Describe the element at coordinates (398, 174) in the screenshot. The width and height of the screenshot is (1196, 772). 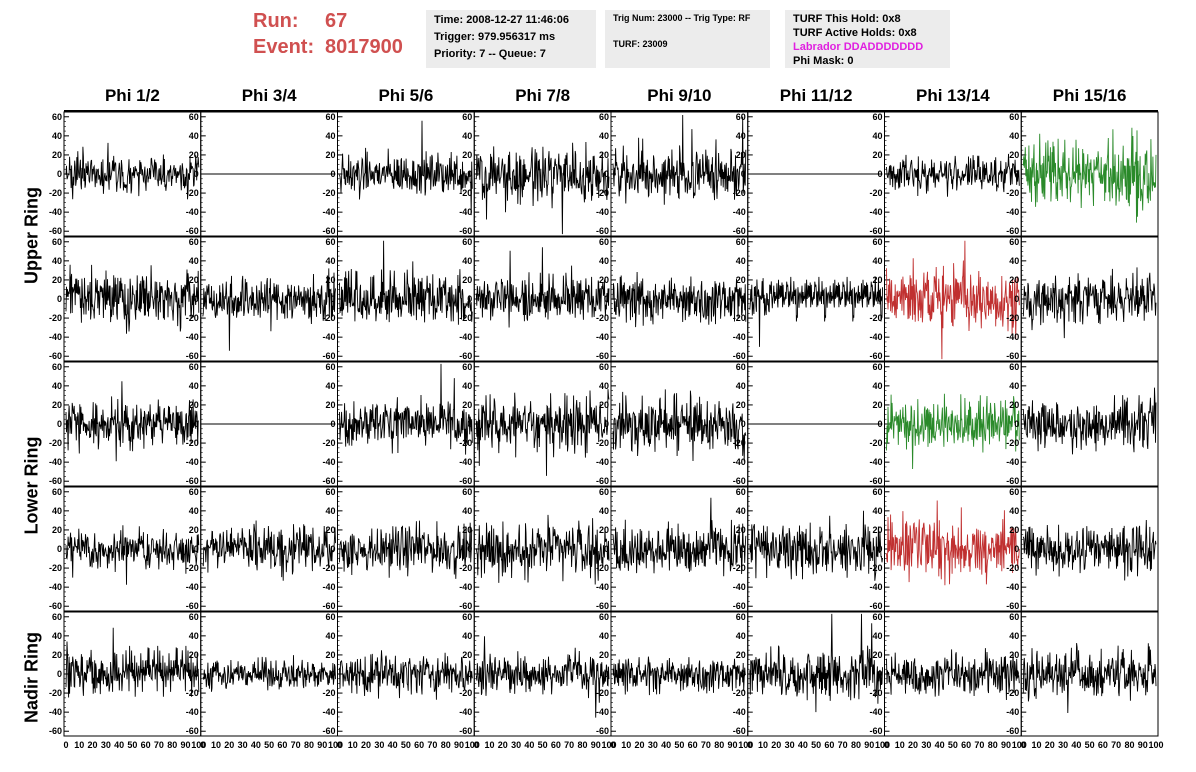
I see `panel-r0-c2: -60 -40 -20 0 20 40 60` at that location.